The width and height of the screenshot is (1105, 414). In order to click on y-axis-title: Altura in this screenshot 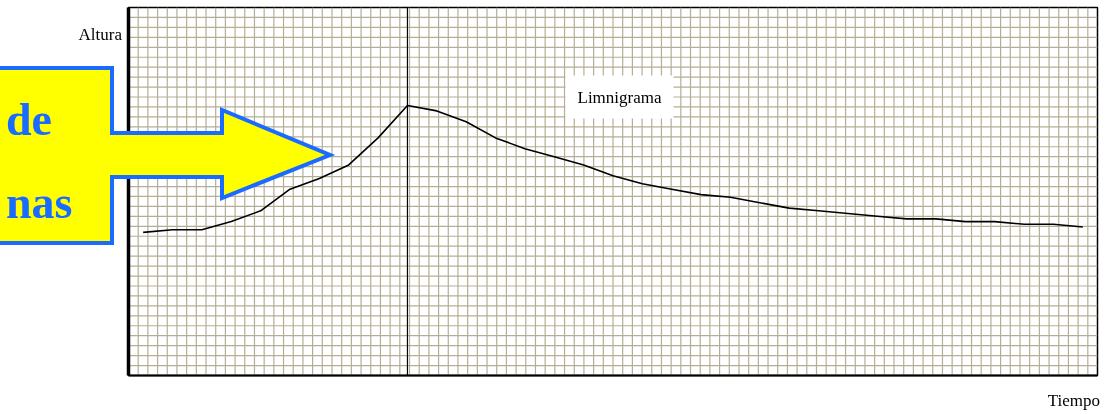, I will do `click(100, 34)`.